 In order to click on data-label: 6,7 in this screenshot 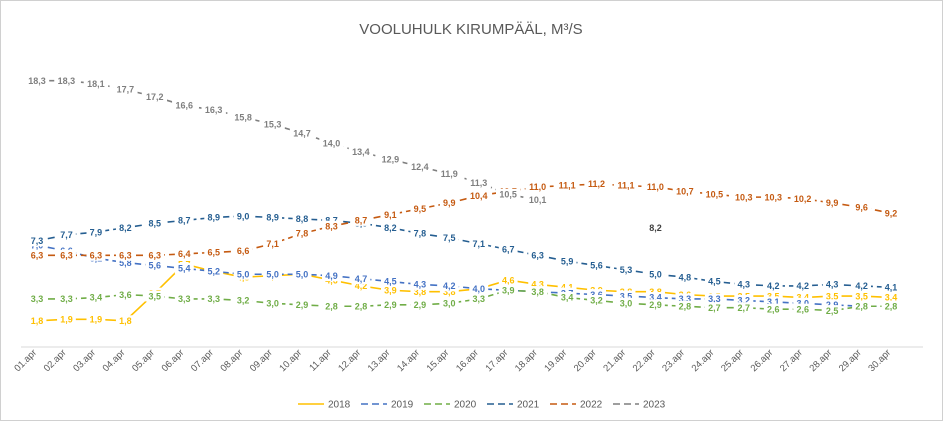, I will do `click(508, 250)`.